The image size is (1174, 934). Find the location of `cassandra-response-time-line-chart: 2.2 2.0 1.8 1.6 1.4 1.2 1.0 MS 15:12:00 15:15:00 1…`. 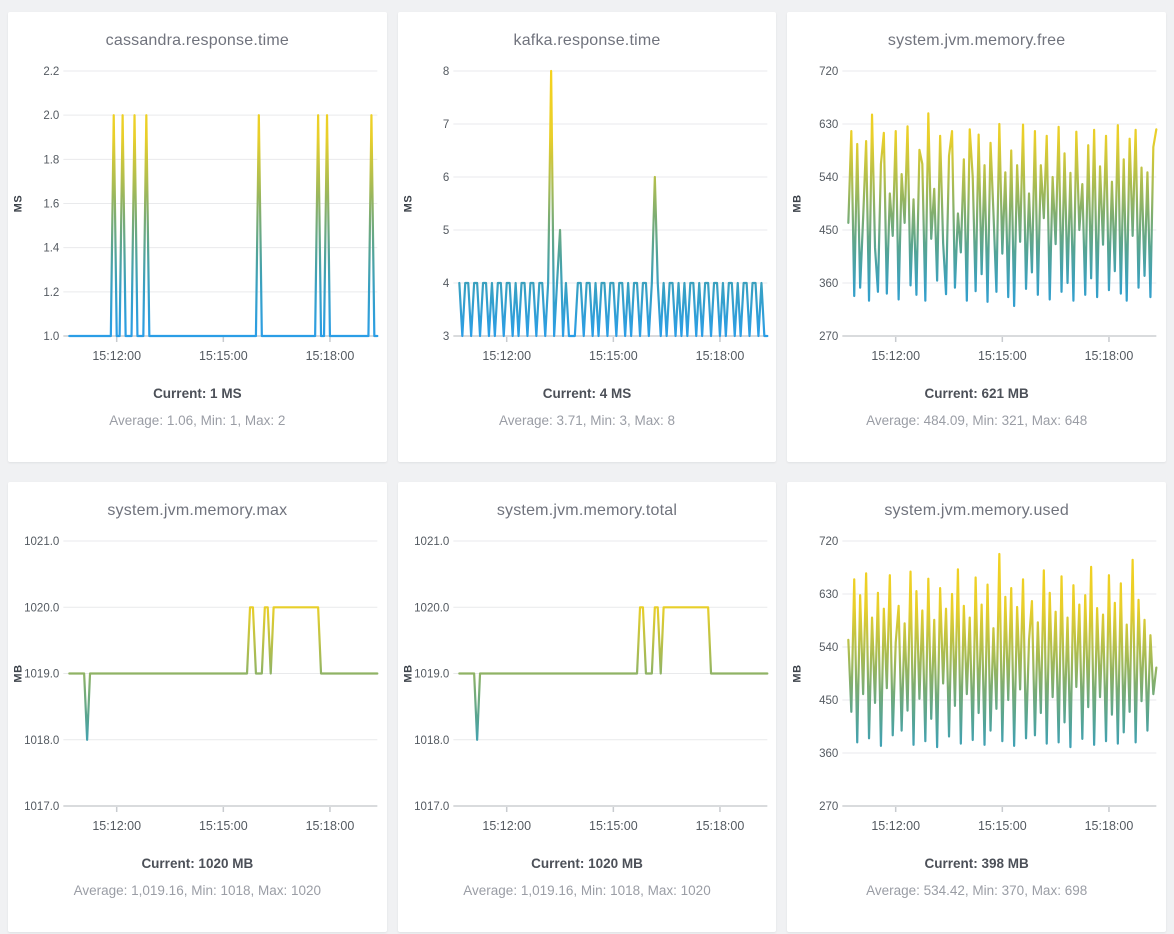

cassandra-response-time-line-chart: 2.2 2.0 1.8 1.6 1.4 1.2 1.0 MS 15:12:00 15:15:00 1… is located at coordinates (195, 214).